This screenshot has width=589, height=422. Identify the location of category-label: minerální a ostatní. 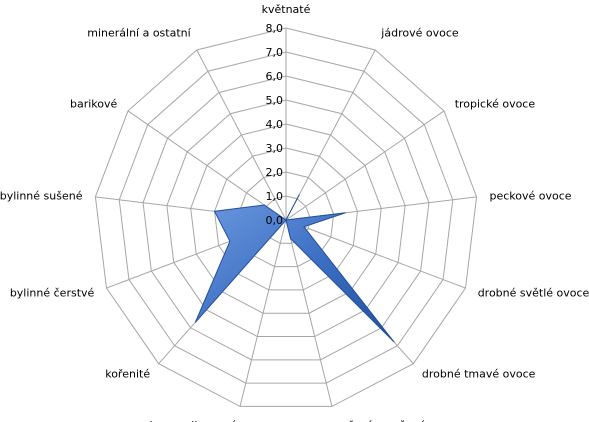
(139, 33).